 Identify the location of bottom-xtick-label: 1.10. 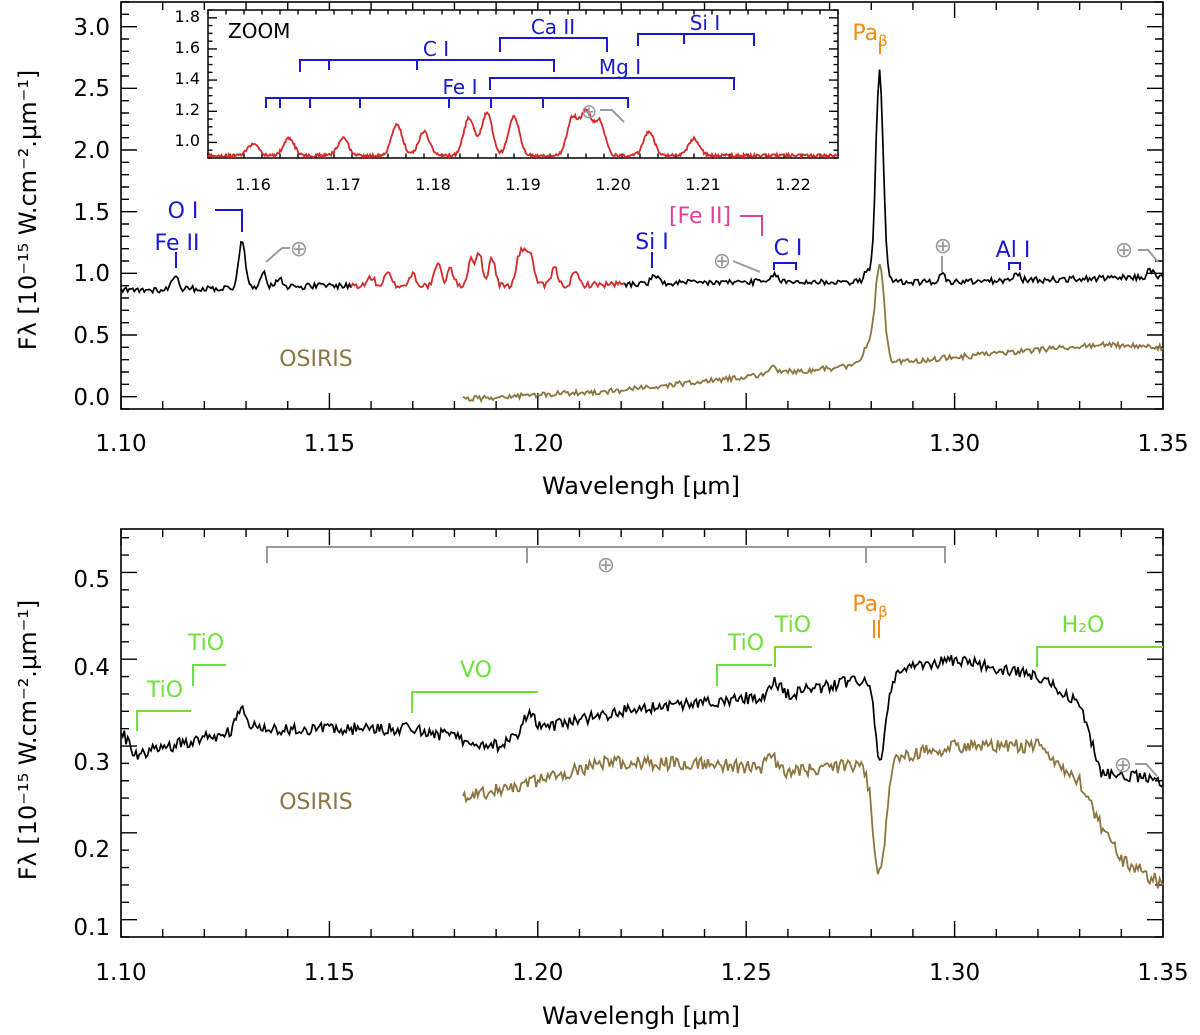
(120, 973).